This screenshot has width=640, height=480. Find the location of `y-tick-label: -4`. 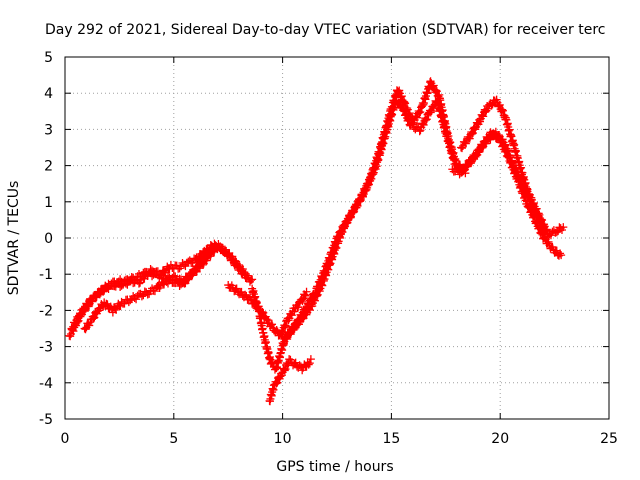

y-tick-label: -4 is located at coordinates (46, 384).